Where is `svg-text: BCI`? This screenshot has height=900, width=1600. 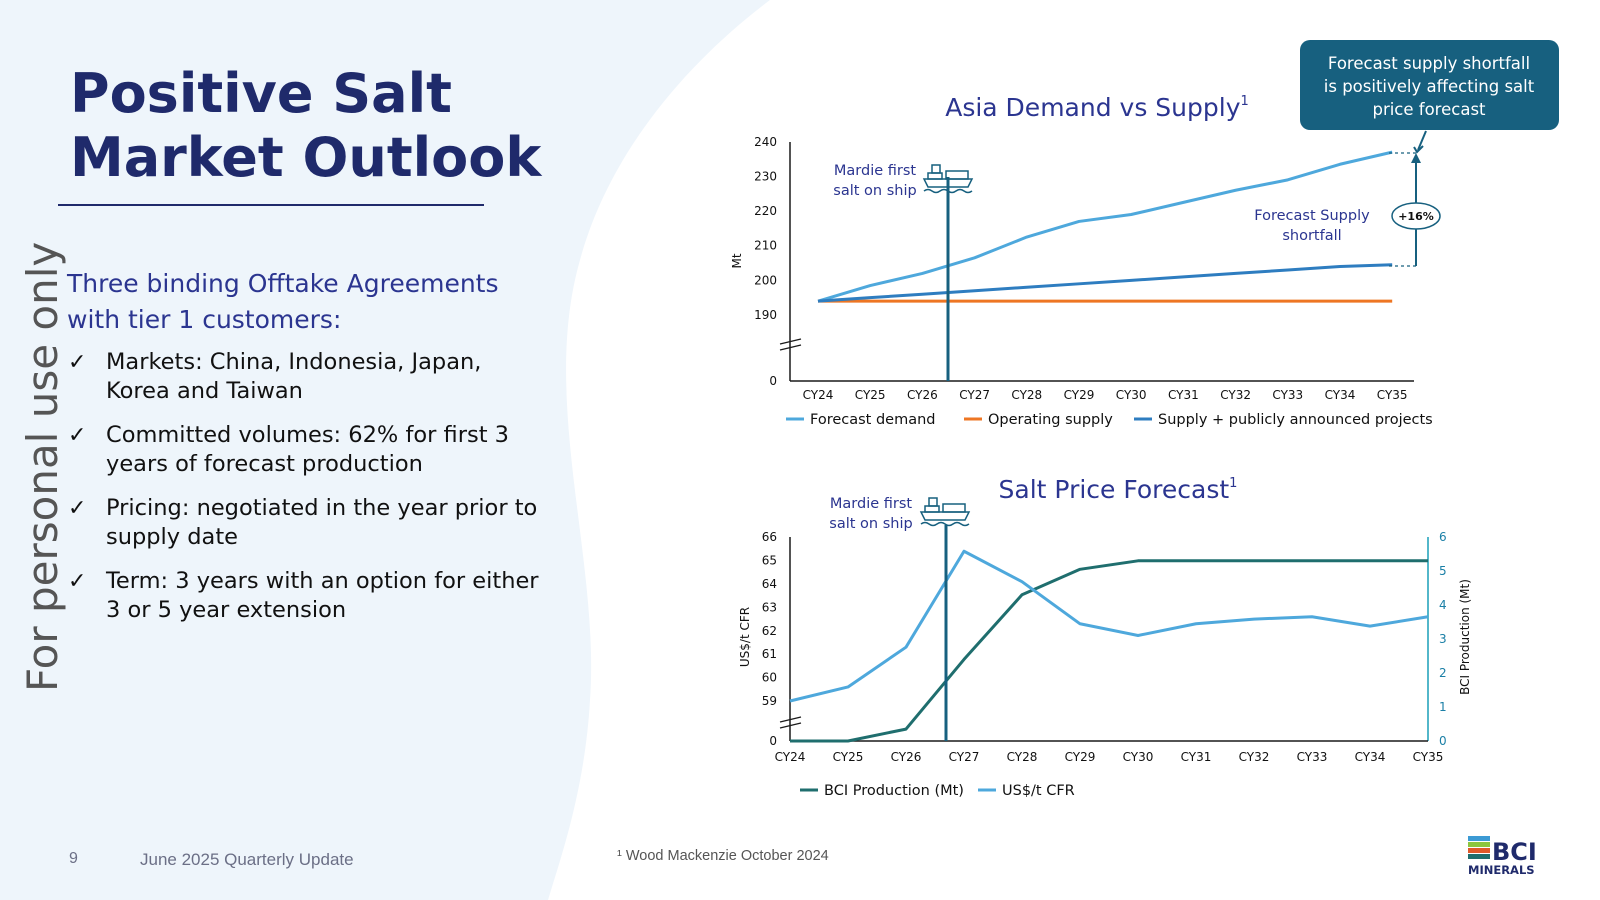
svg-text: BCI is located at coordinates (1514, 852).